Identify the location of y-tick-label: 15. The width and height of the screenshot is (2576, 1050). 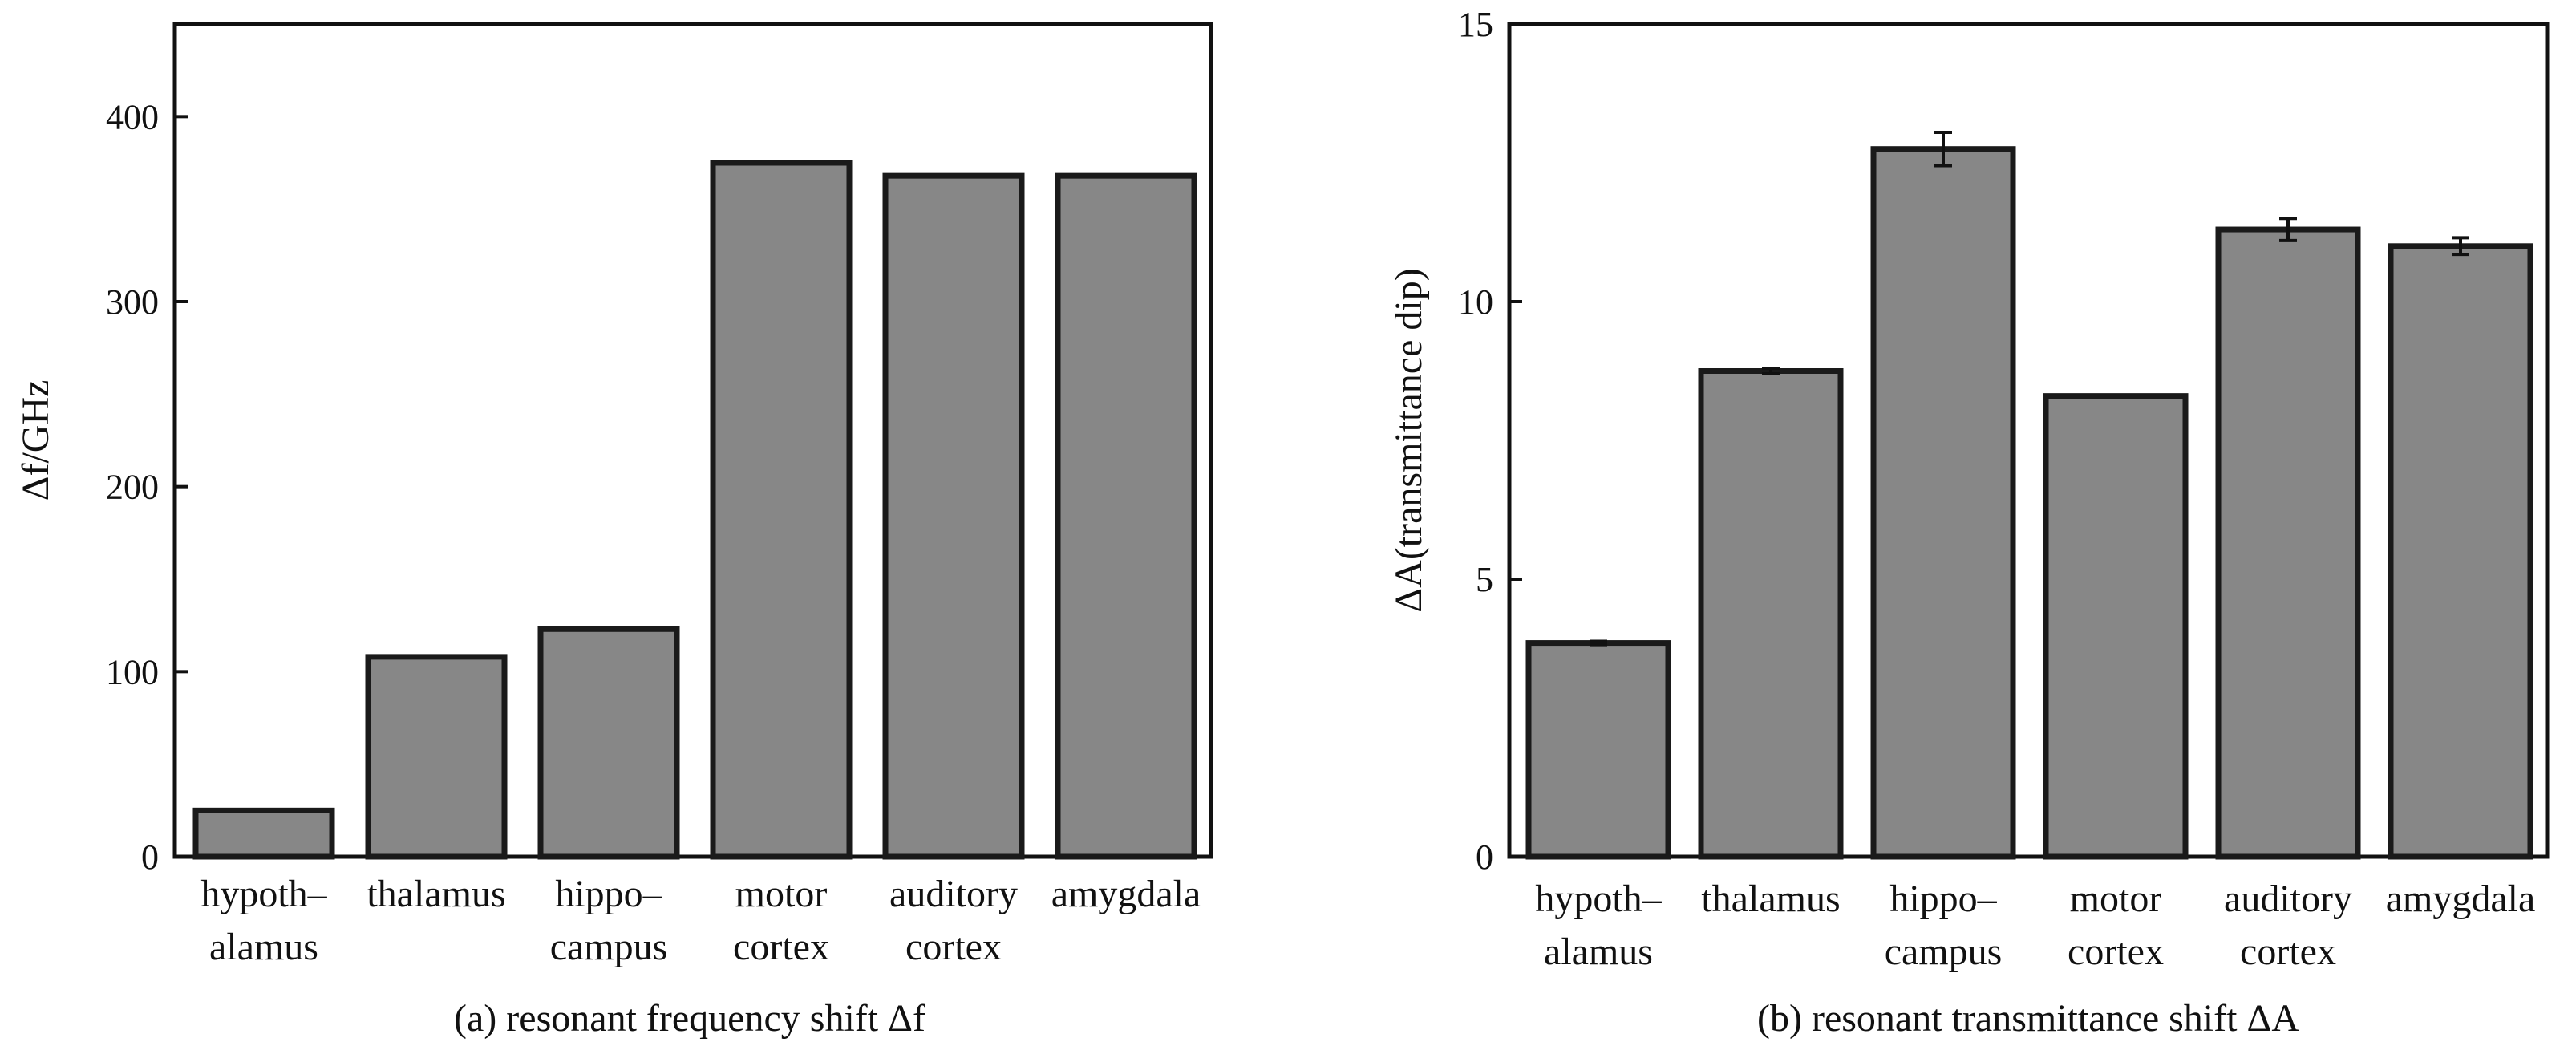
(1475, 24).